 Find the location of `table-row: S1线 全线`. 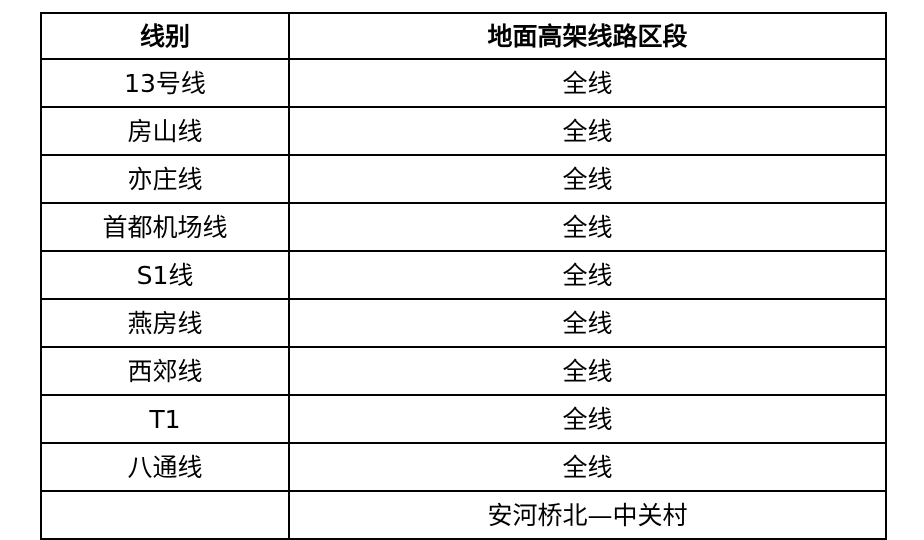

table-row: S1线 全线 is located at coordinates (463, 275).